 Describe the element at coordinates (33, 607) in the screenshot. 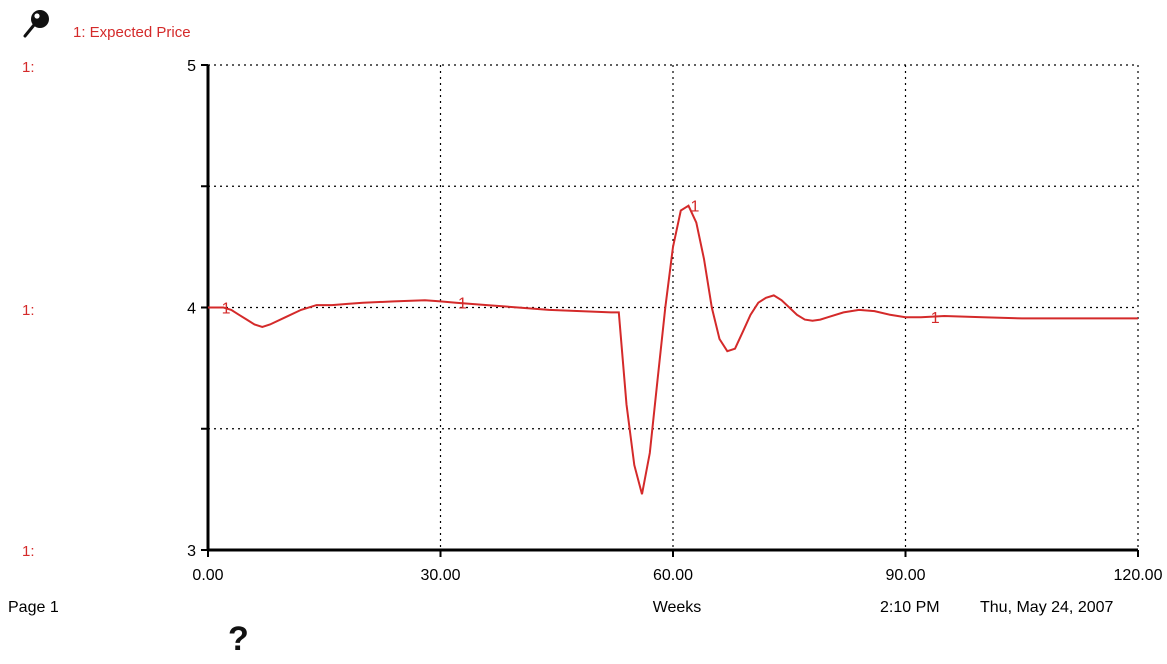

I see `page-label: Page 1` at that location.